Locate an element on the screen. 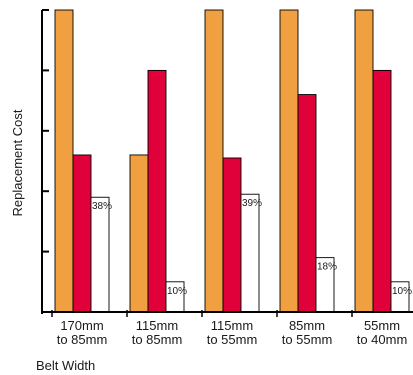 Image resolution: width=413 pixels, height=375 pixels. x-tick-label-3: 115mm to 55mm is located at coordinates (232, 332).